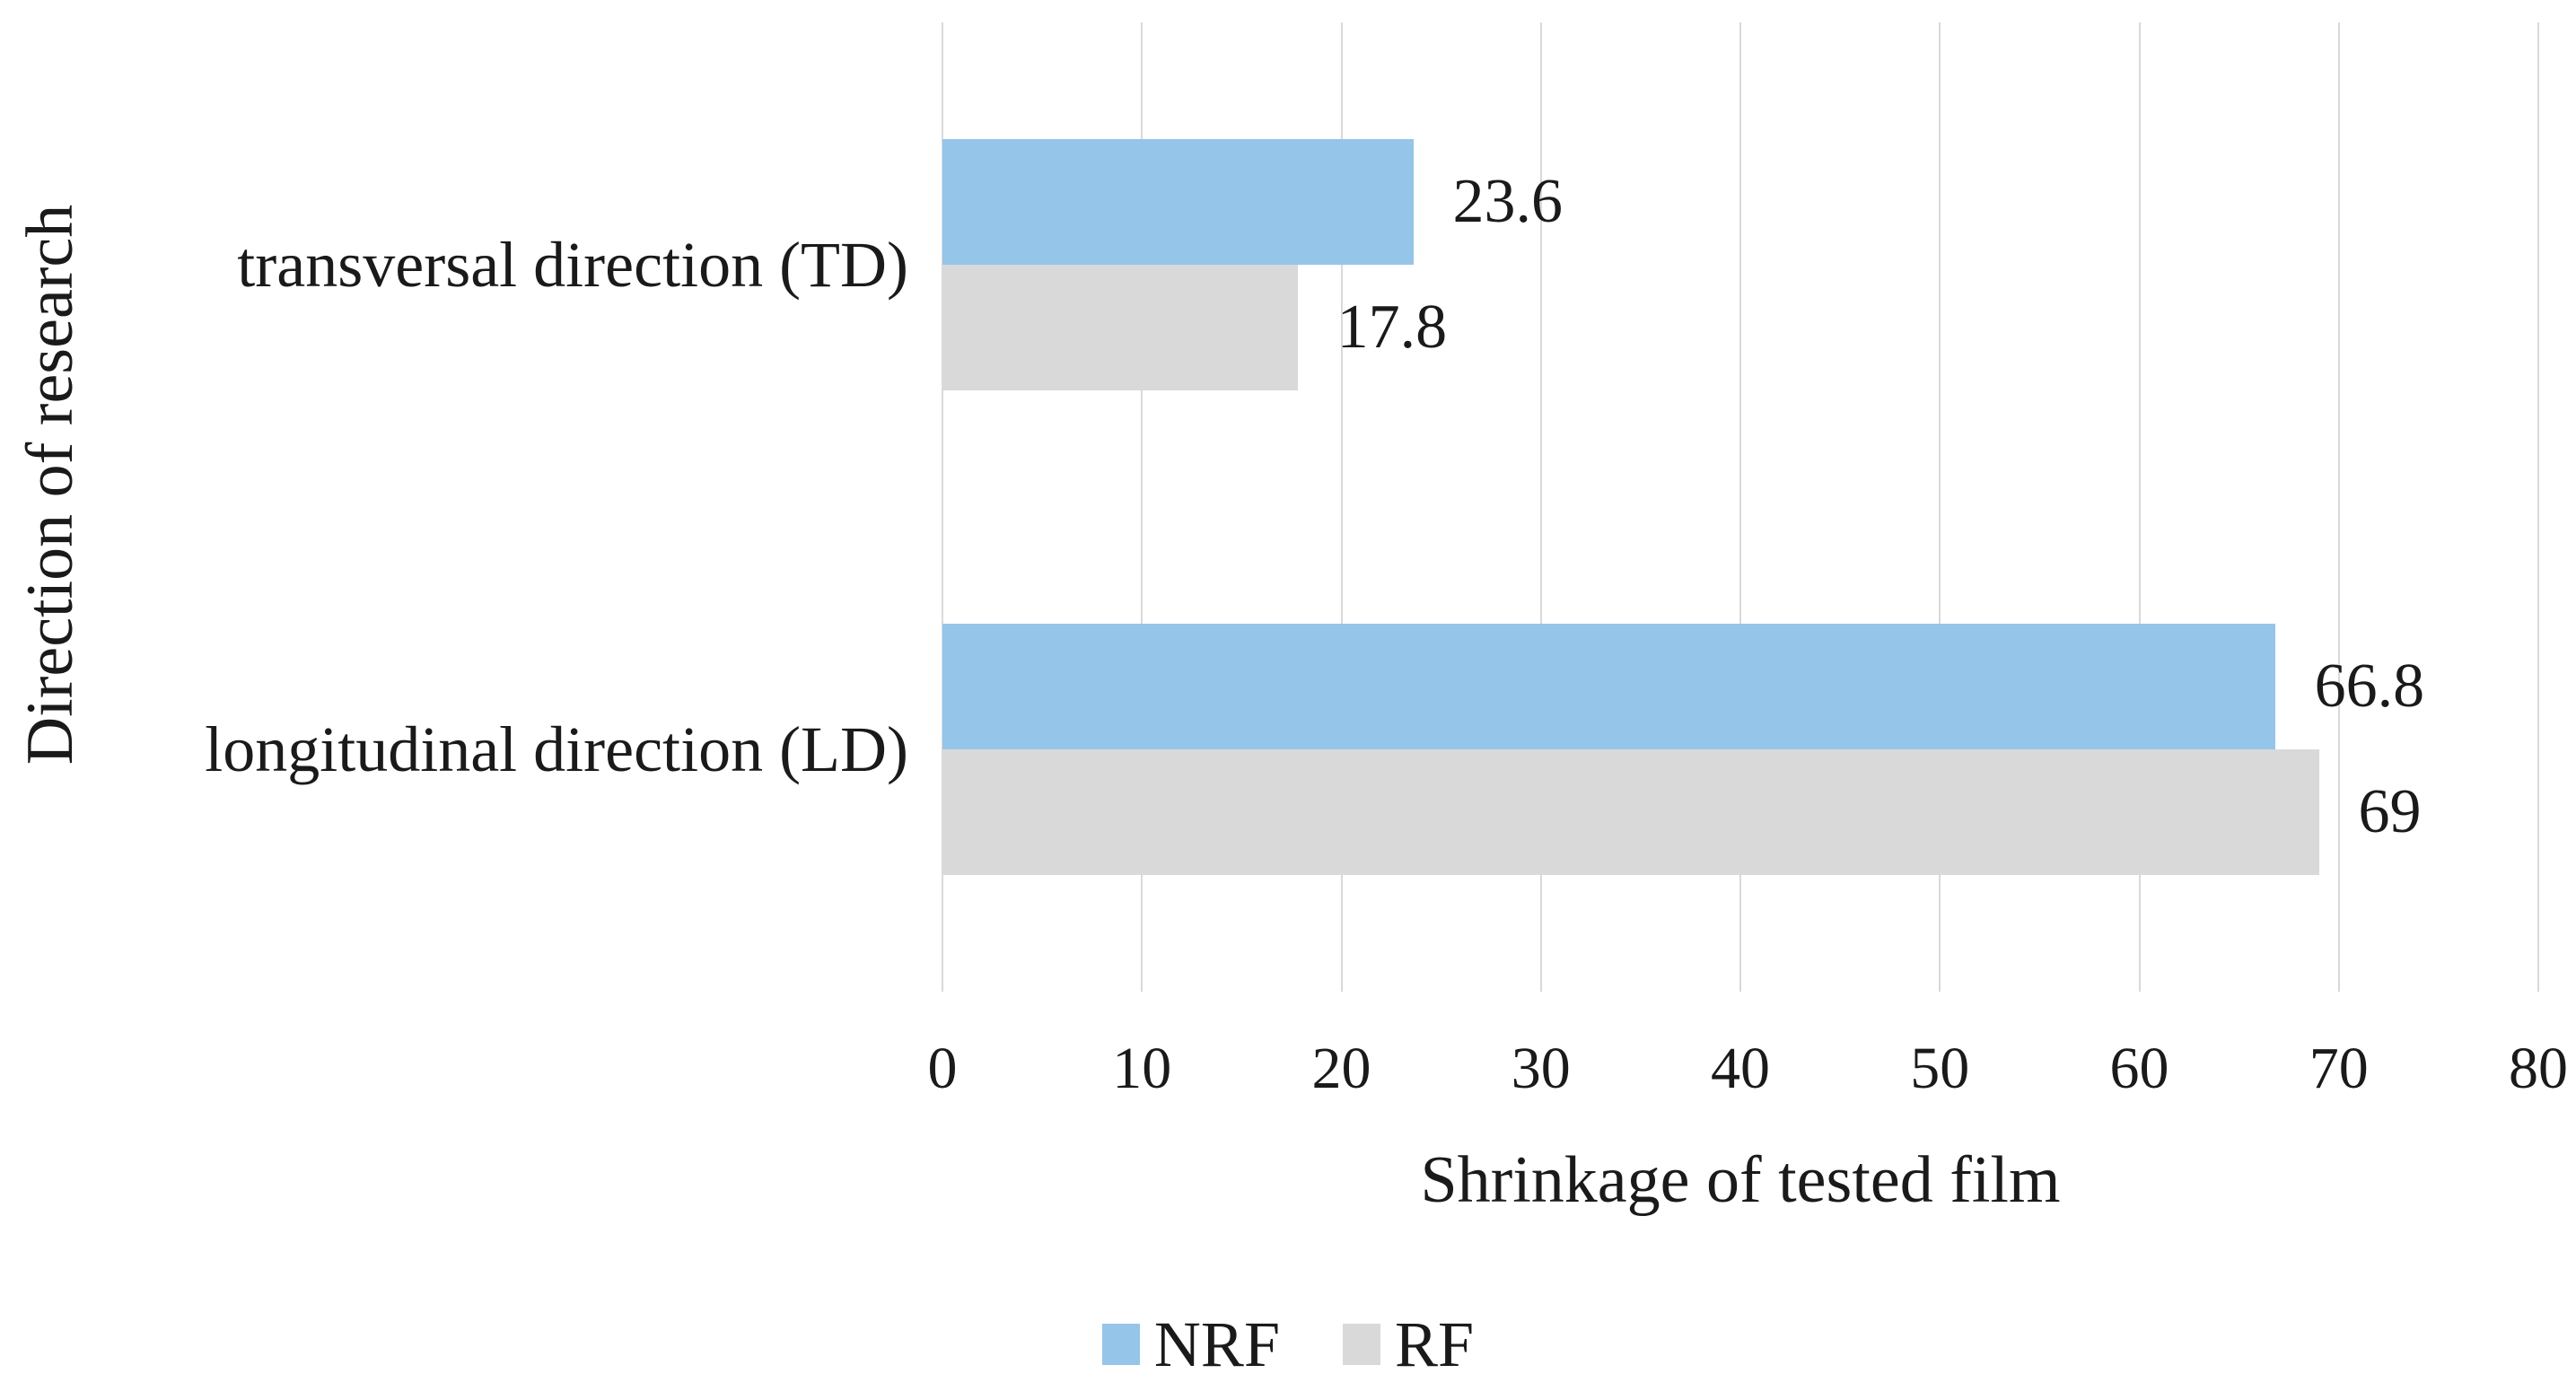  I want to click on legend-swatch-rf, so click(1361, 1344).